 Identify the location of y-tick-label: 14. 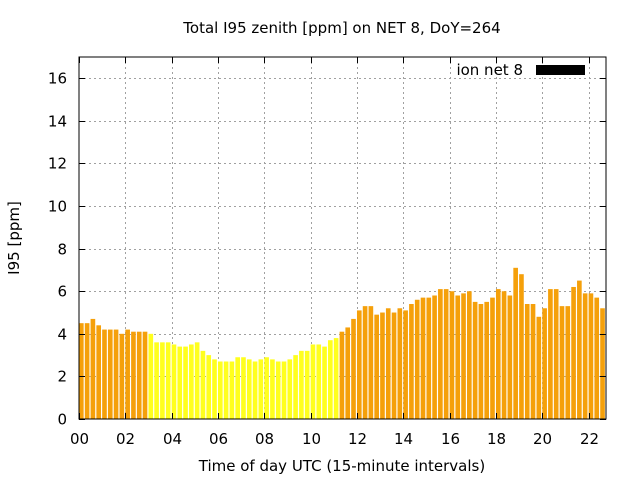
(57, 122).